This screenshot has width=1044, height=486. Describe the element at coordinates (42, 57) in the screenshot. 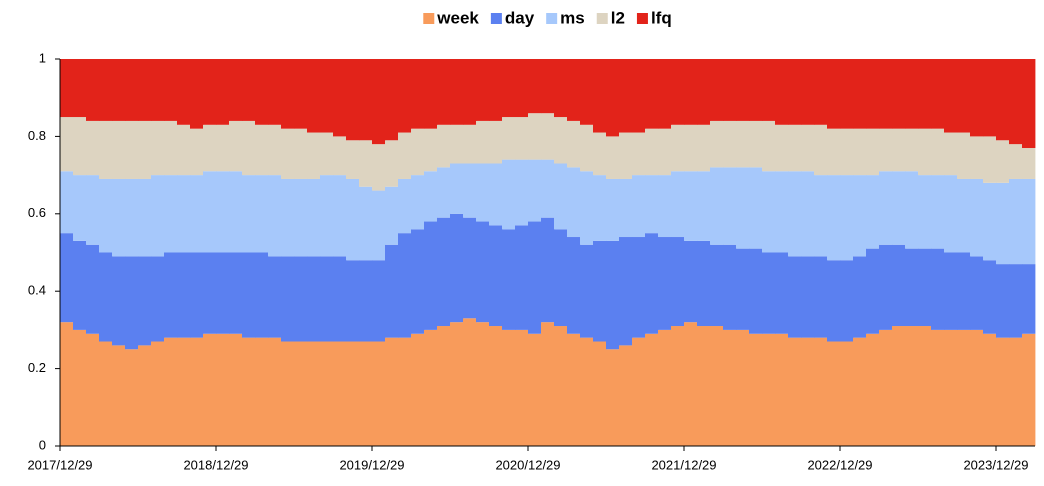

I see `y-tick-label: 1` at that location.